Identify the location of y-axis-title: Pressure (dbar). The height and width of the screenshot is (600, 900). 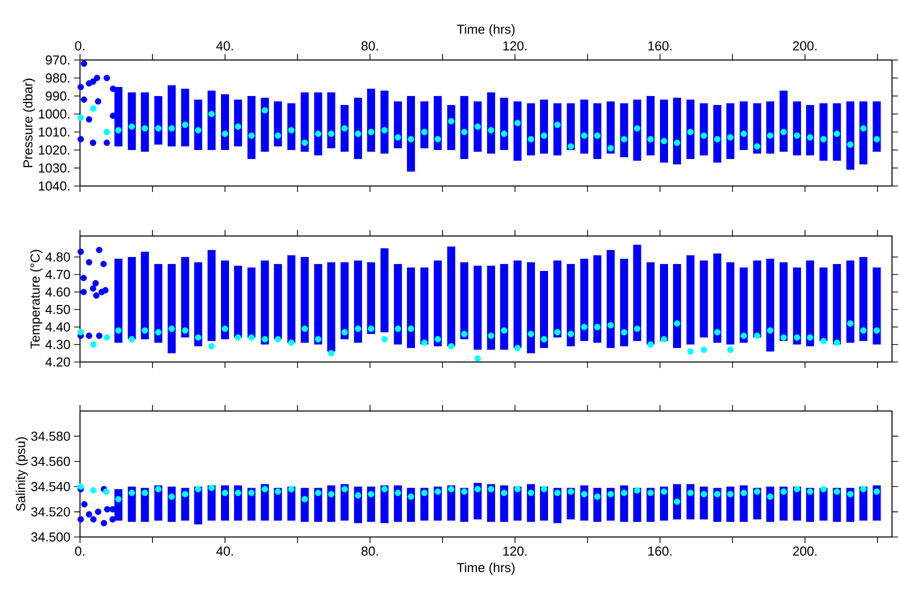
(29, 123).